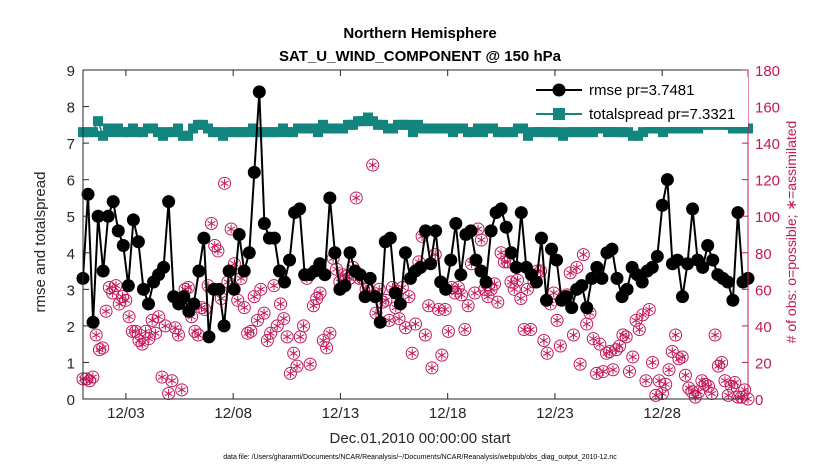  I want to click on y-tick-label: 4, so click(71, 254).